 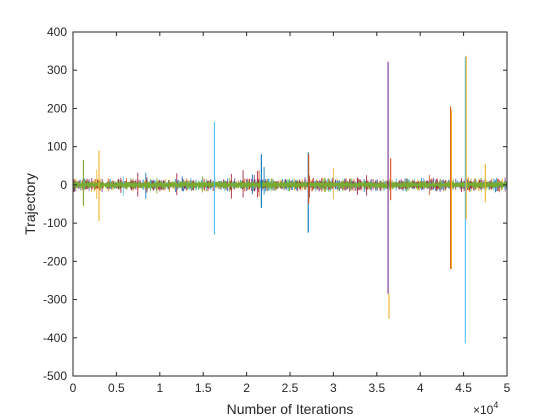 What do you see at coordinates (57, 70) in the screenshot?
I see `y-tick-label: 300` at bounding box center [57, 70].